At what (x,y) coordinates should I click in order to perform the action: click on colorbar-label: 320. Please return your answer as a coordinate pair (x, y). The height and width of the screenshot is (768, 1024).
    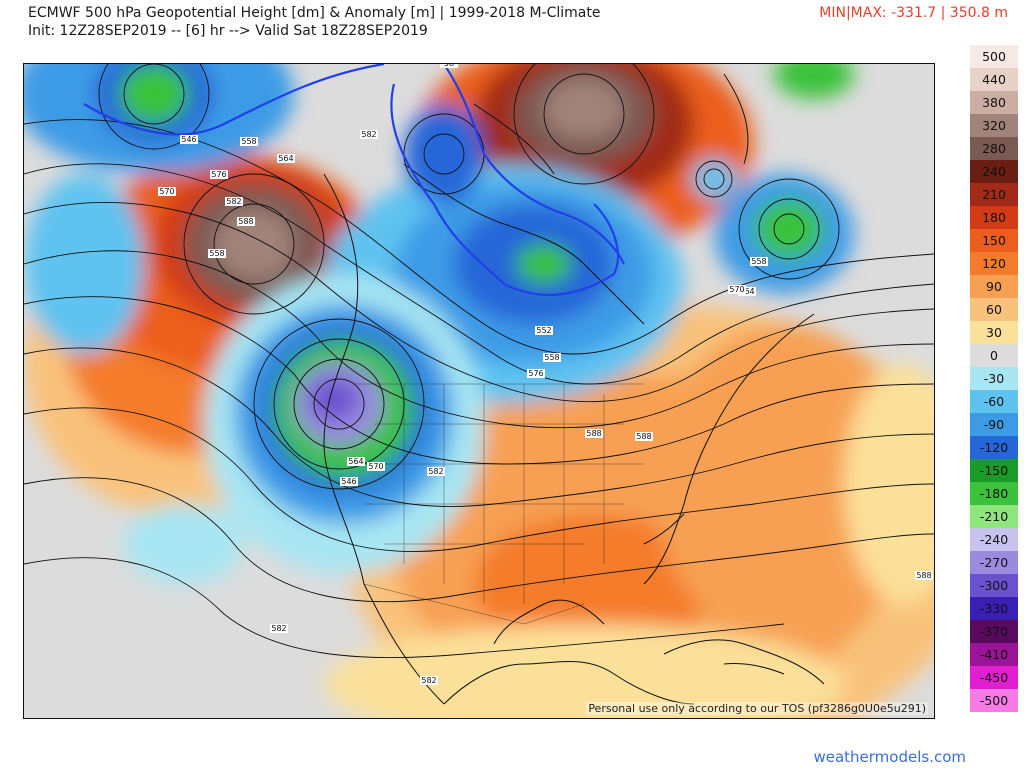
    Looking at the image, I should click on (994, 125).